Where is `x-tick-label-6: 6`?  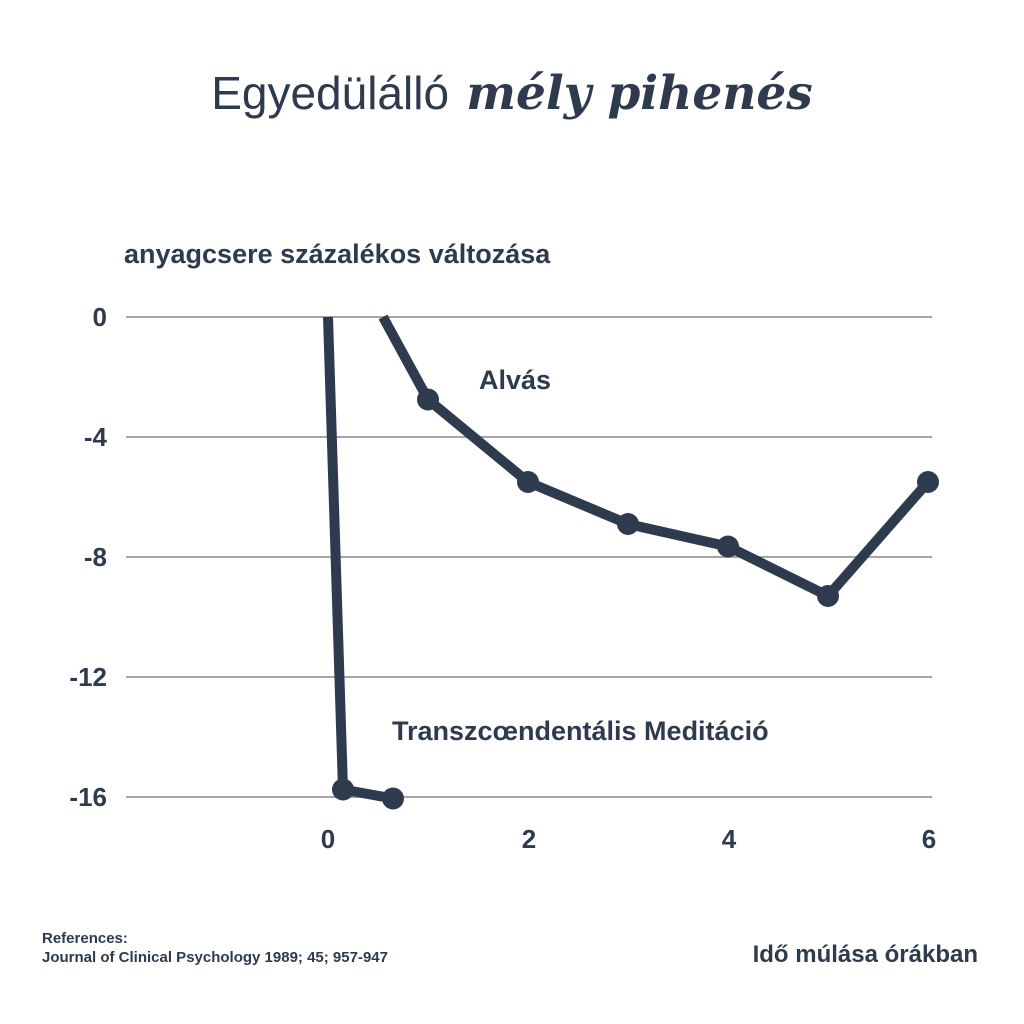
x-tick-label-6: 6 is located at coordinates (929, 839).